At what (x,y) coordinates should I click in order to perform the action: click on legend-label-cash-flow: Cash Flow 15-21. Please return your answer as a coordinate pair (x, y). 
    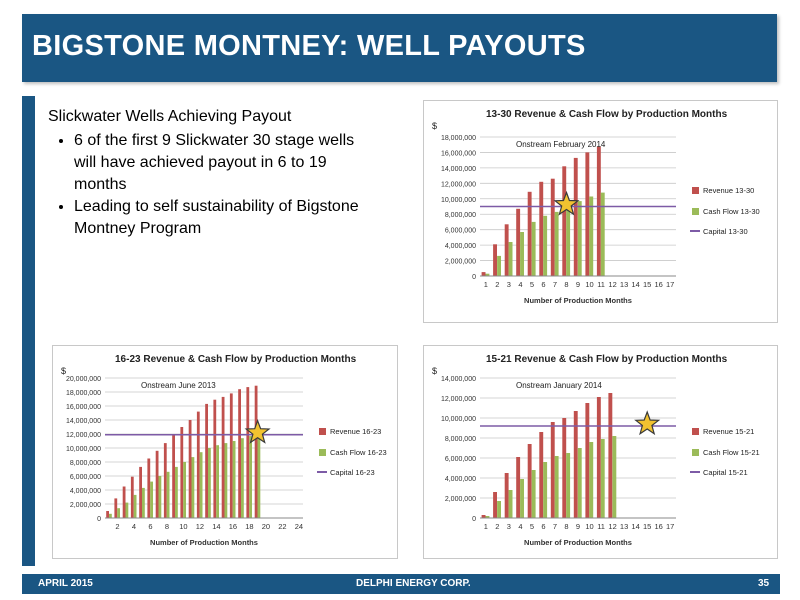
    Looking at the image, I should click on (731, 452).